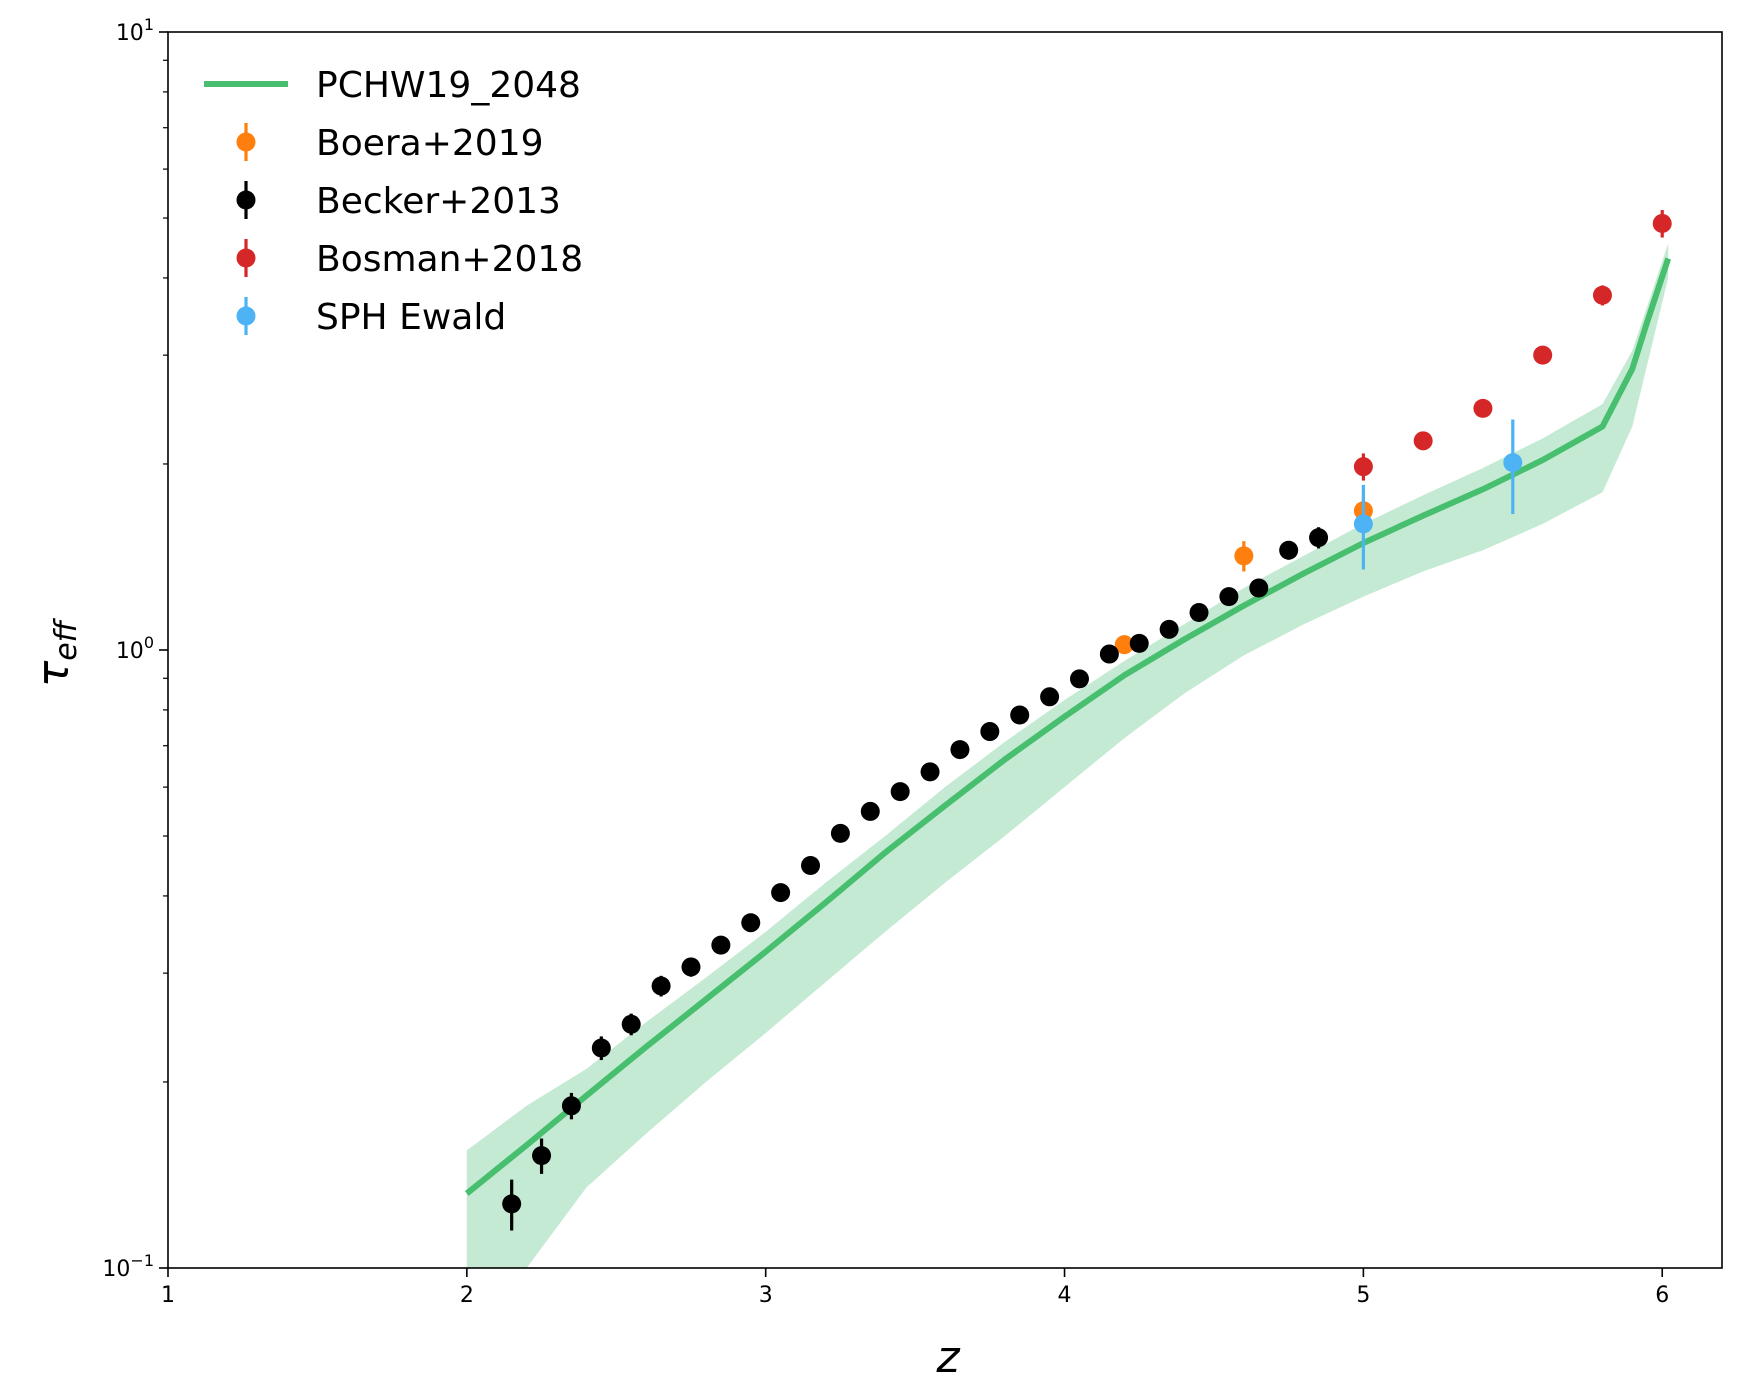 This screenshot has height=1396, width=1742. Describe the element at coordinates (467, 1295) in the screenshot. I see `x-tick-label: 2` at that location.